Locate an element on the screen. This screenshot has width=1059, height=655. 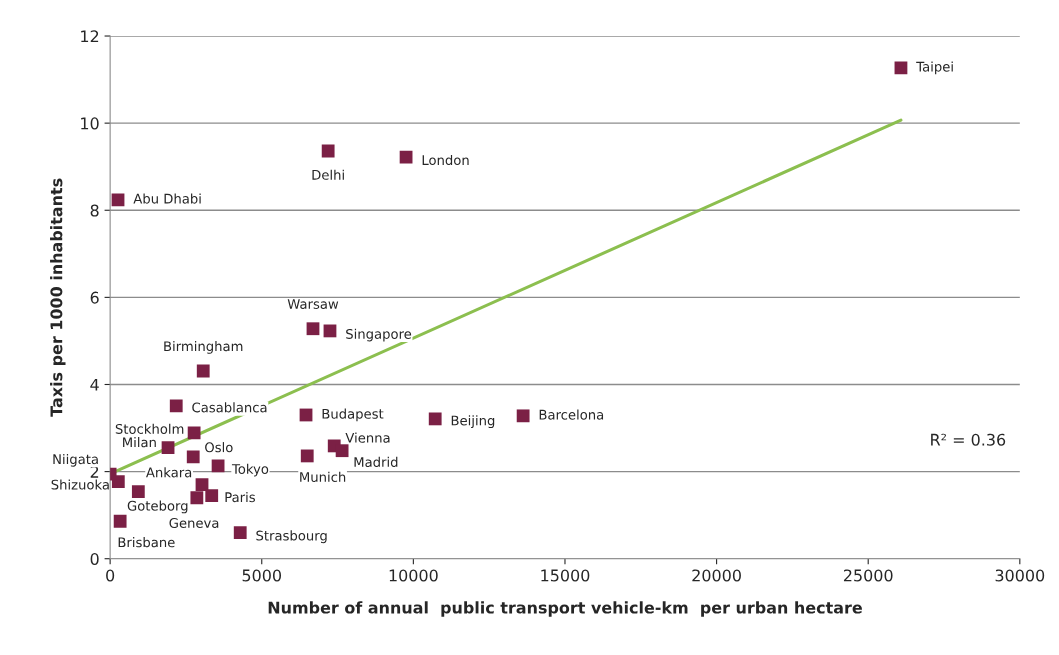
series-label: Barcelona is located at coordinates (571, 414).